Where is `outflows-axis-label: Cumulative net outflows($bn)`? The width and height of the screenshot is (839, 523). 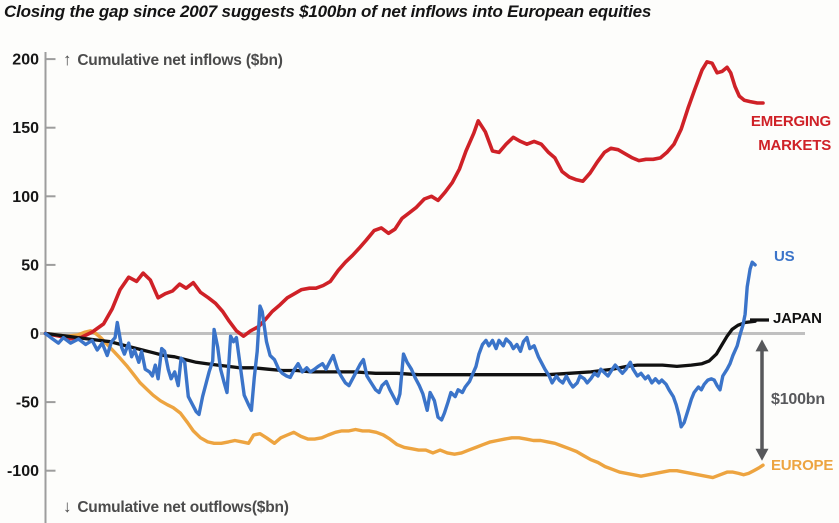
outflows-axis-label: Cumulative net outflows($bn) is located at coordinates (183, 507).